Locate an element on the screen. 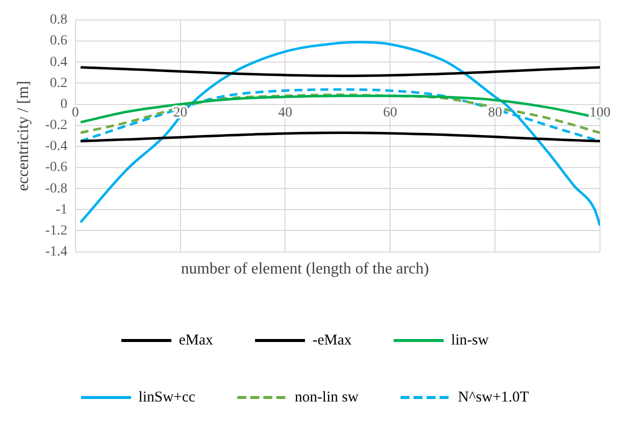  x-tick-label: 100 is located at coordinates (600, 112).